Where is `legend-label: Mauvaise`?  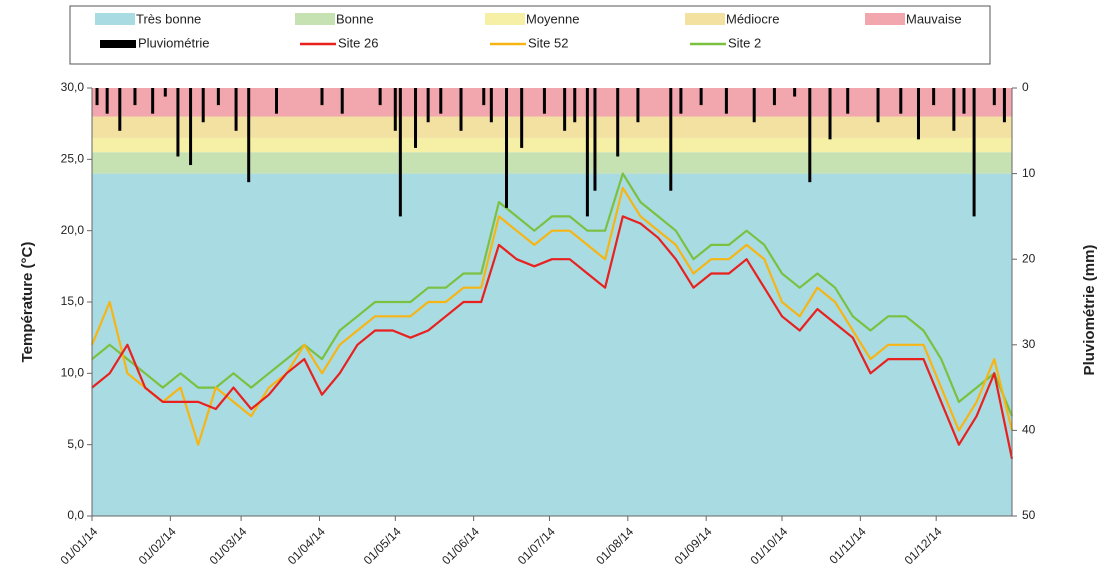 legend-label: Mauvaise is located at coordinates (934, 18).